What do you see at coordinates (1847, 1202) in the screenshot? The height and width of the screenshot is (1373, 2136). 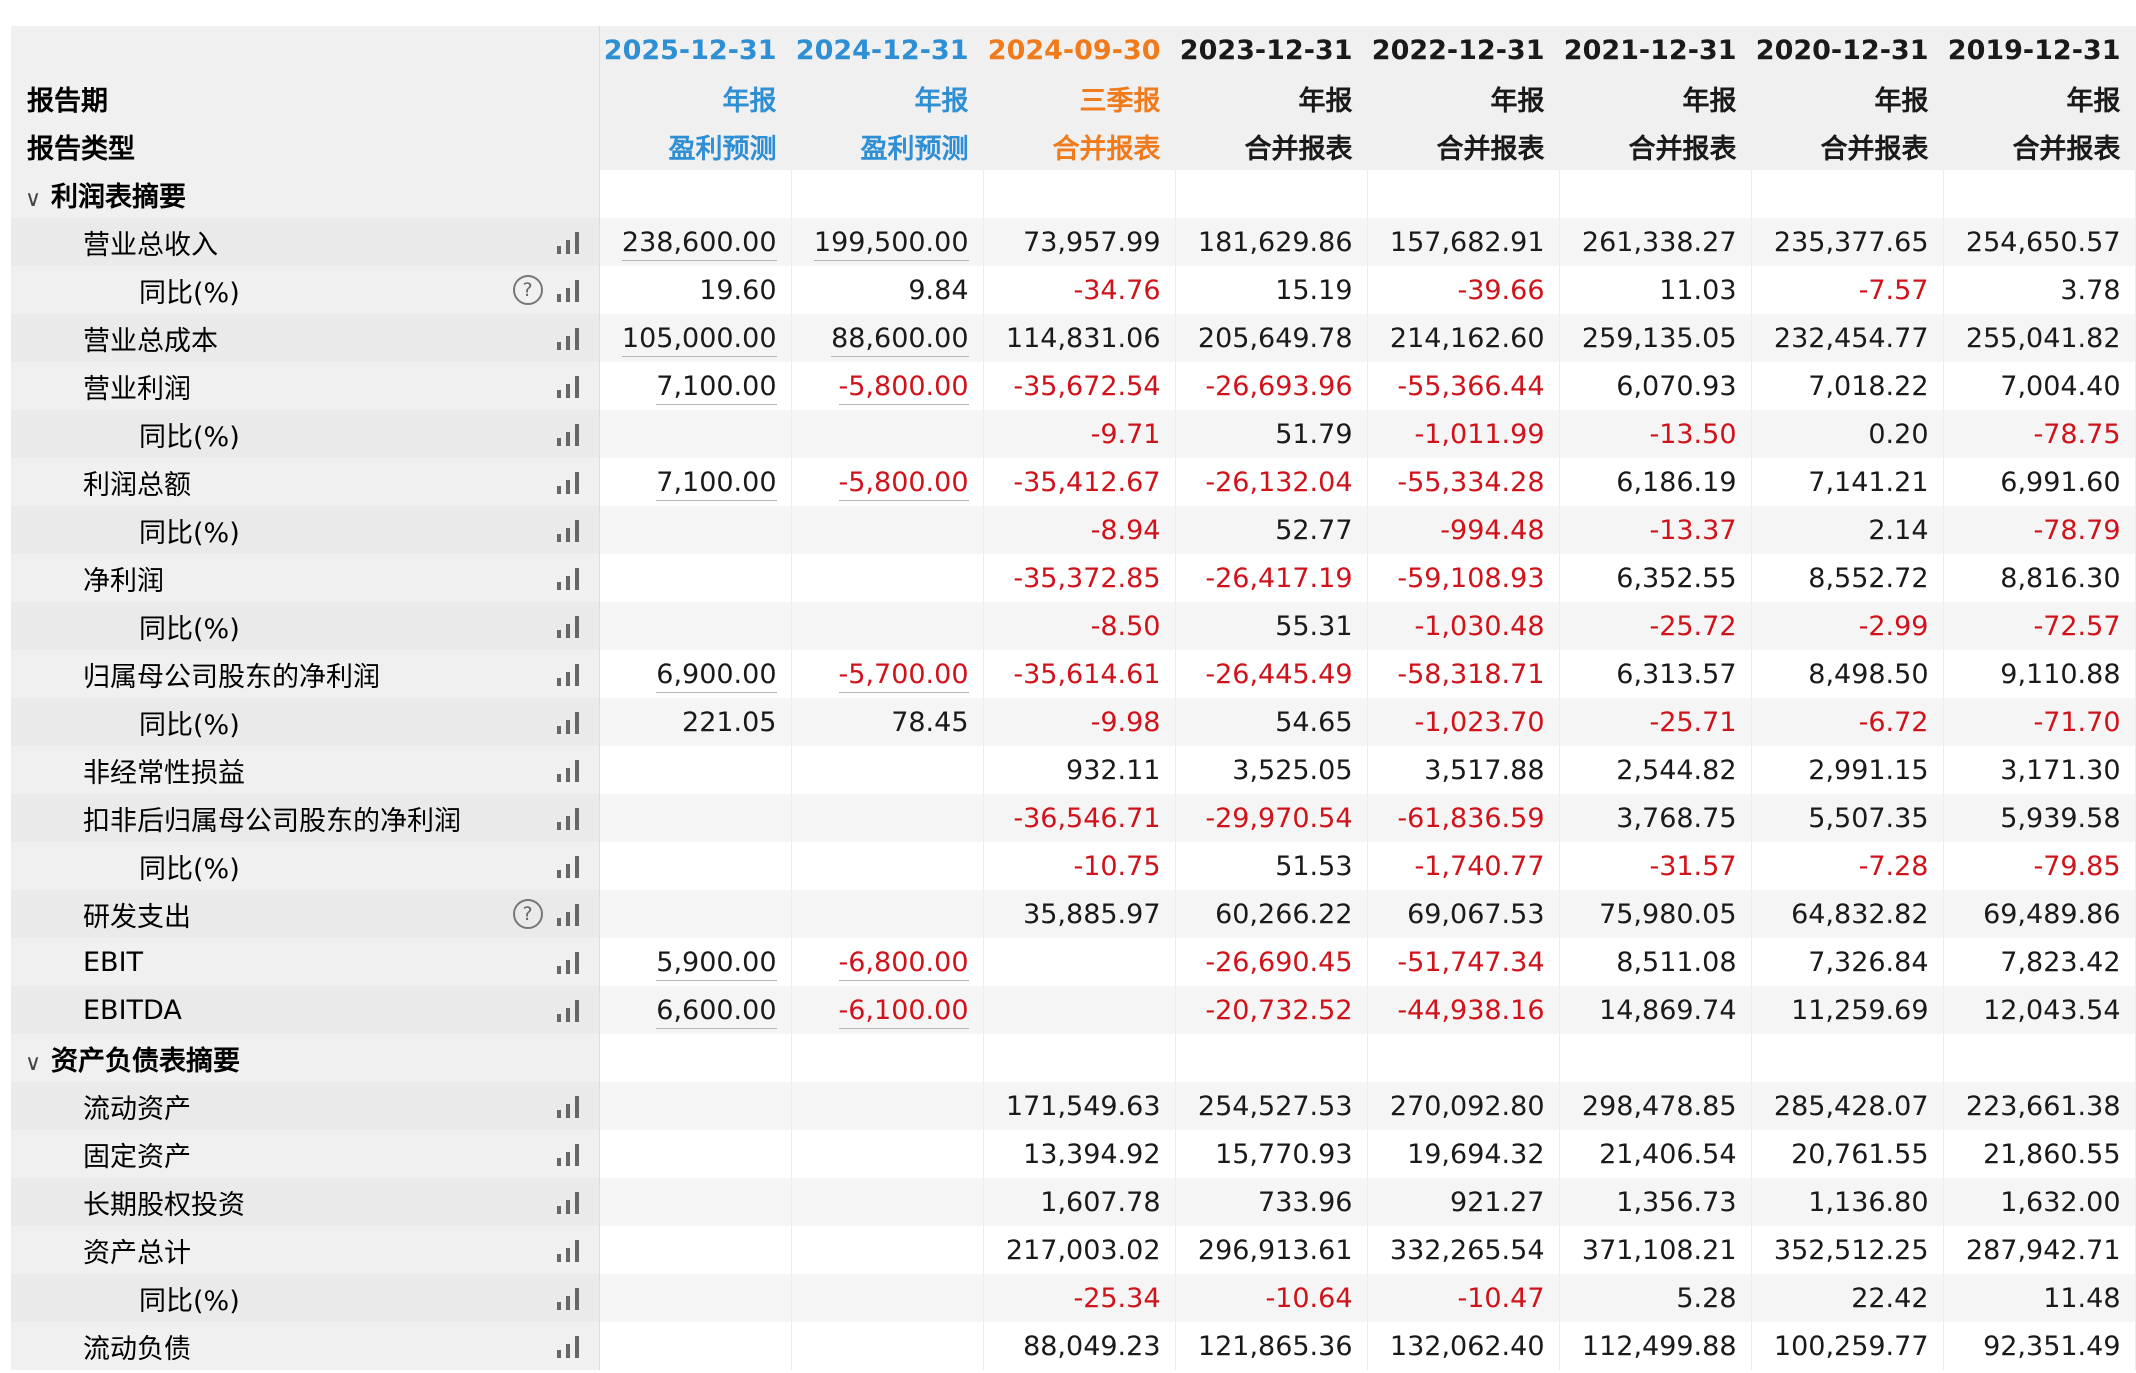 I see `value-cell: 1,136.80` at bounding box center [1847, 1202].